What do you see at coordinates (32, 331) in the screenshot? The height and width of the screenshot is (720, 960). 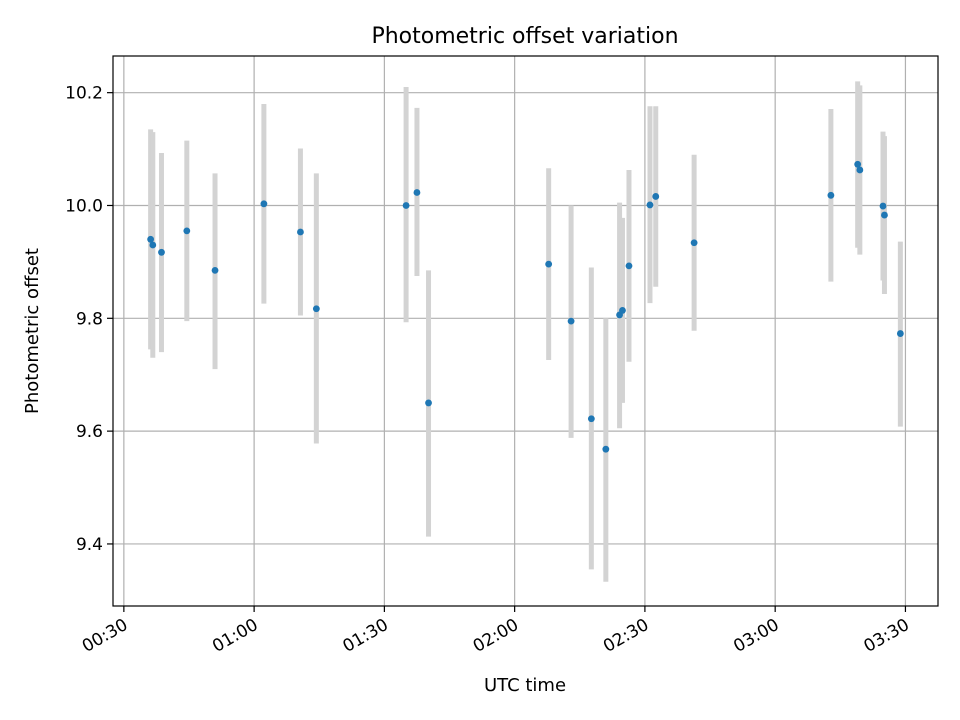 I see `y-axis-label: Photometric offset` at bounding box center [32, 331].